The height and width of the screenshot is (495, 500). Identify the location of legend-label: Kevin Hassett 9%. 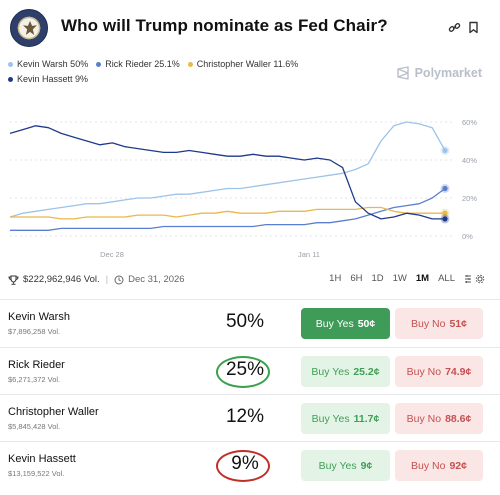
(53, 79).